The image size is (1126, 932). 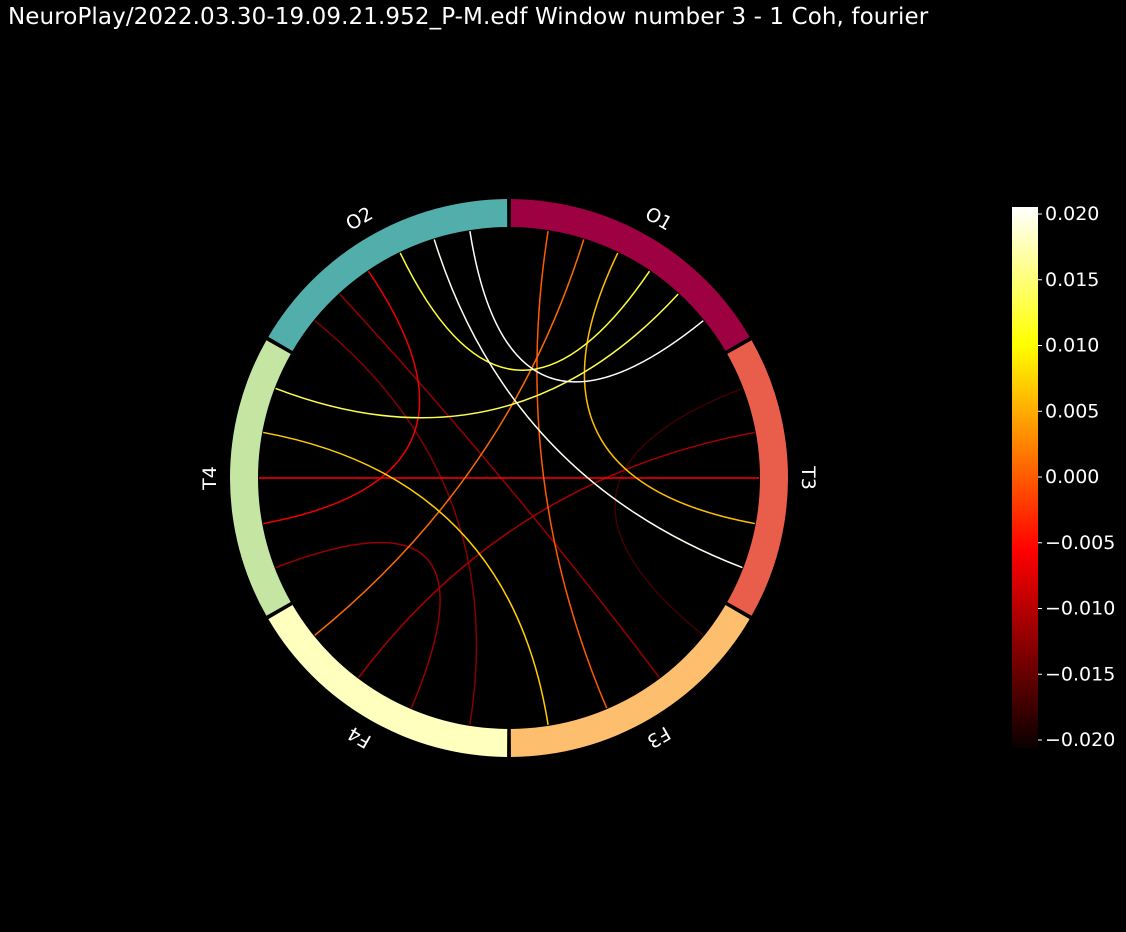 I want to click on connection-f3-o1, so click(x=572, y=469).